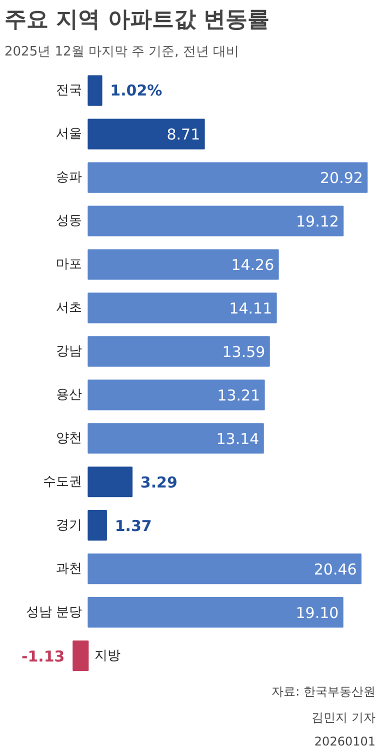  Describe the element at coordinates (69, 351) in the screenshot. I see `y-tick-label: 강남` at that location.